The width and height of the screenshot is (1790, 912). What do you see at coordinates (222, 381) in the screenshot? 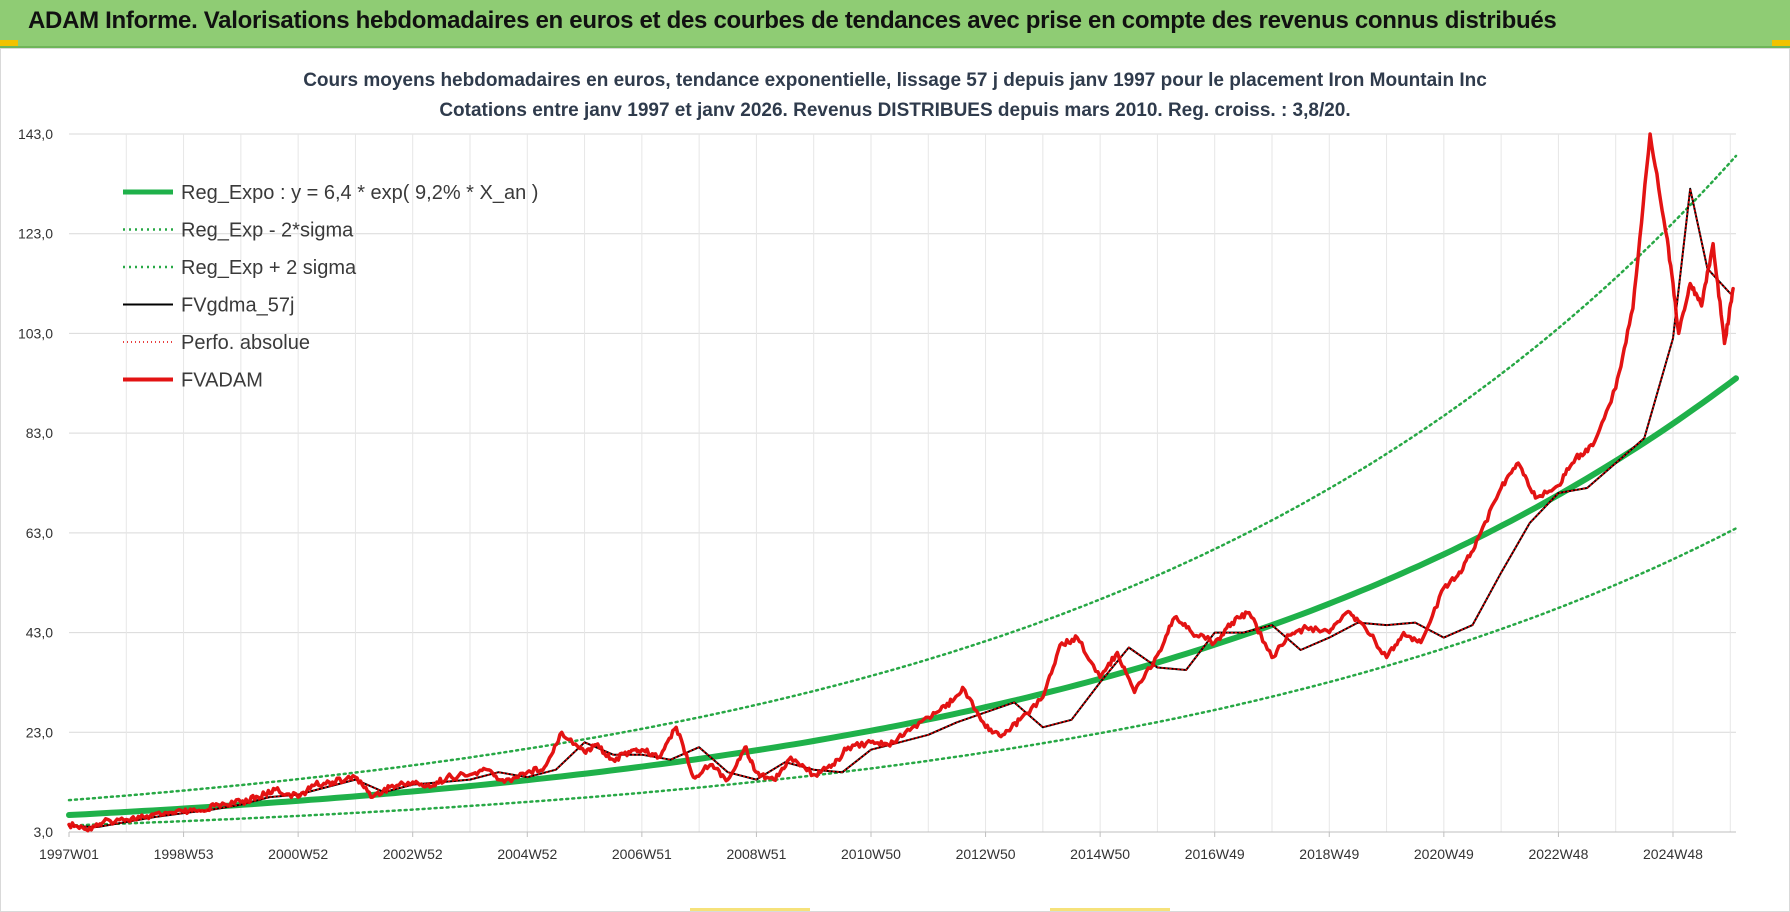
I see `legend-label: FVADAM` at bounding box center [222, 381].